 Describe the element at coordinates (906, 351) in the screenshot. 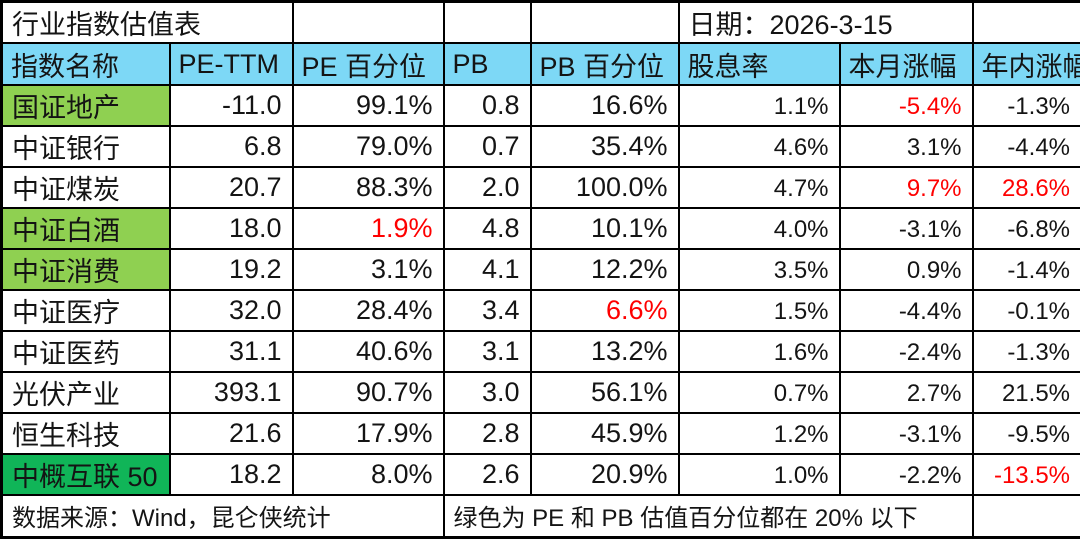

I see `value-cell: -2.4%` at that location.